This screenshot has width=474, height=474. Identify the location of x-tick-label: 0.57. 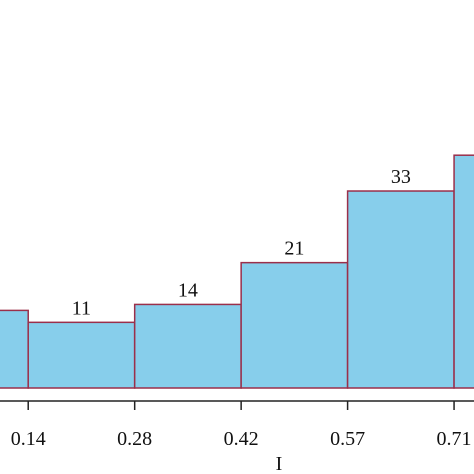
(347, 439).